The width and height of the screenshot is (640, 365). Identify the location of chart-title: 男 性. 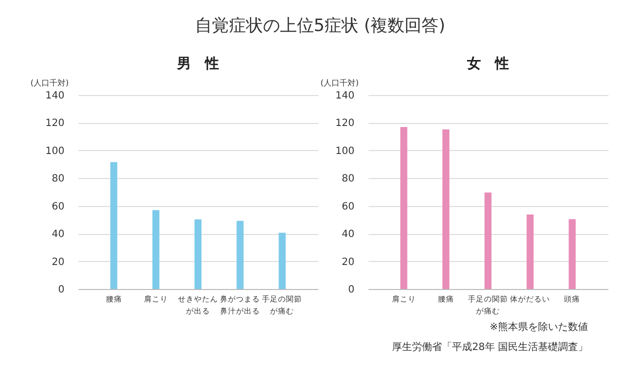
(197, 64).